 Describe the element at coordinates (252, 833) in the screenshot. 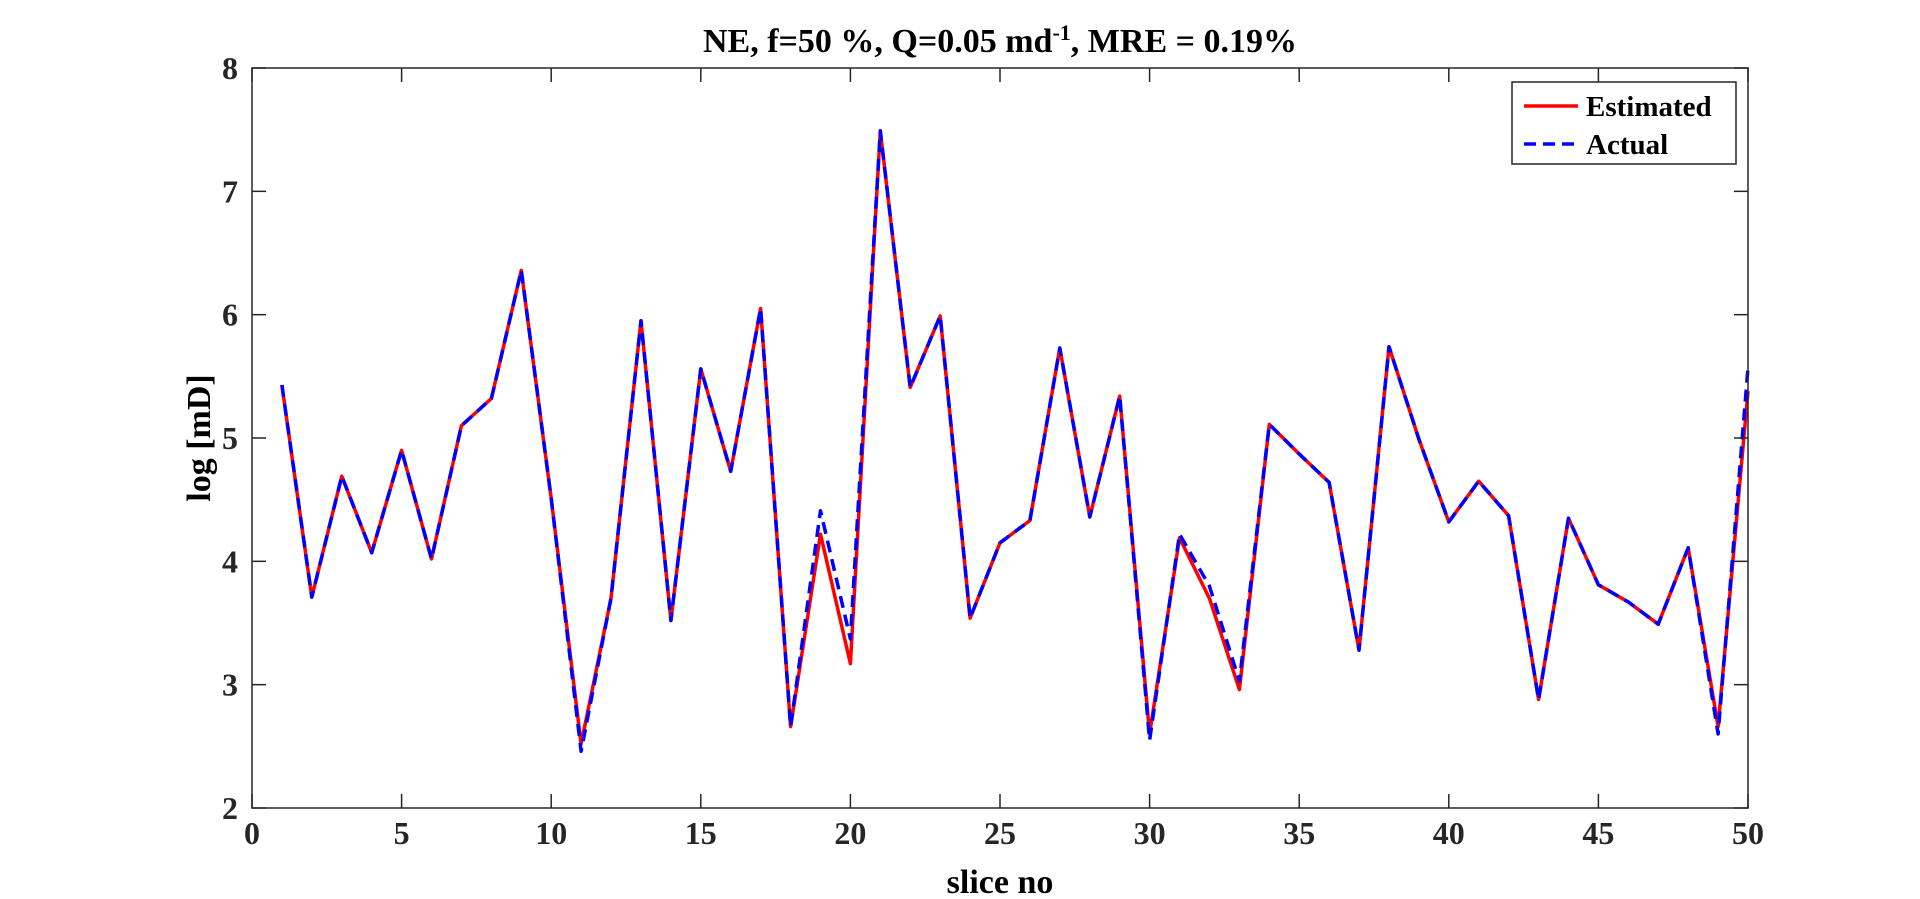

I see `x-tick-label: 0` at that location.